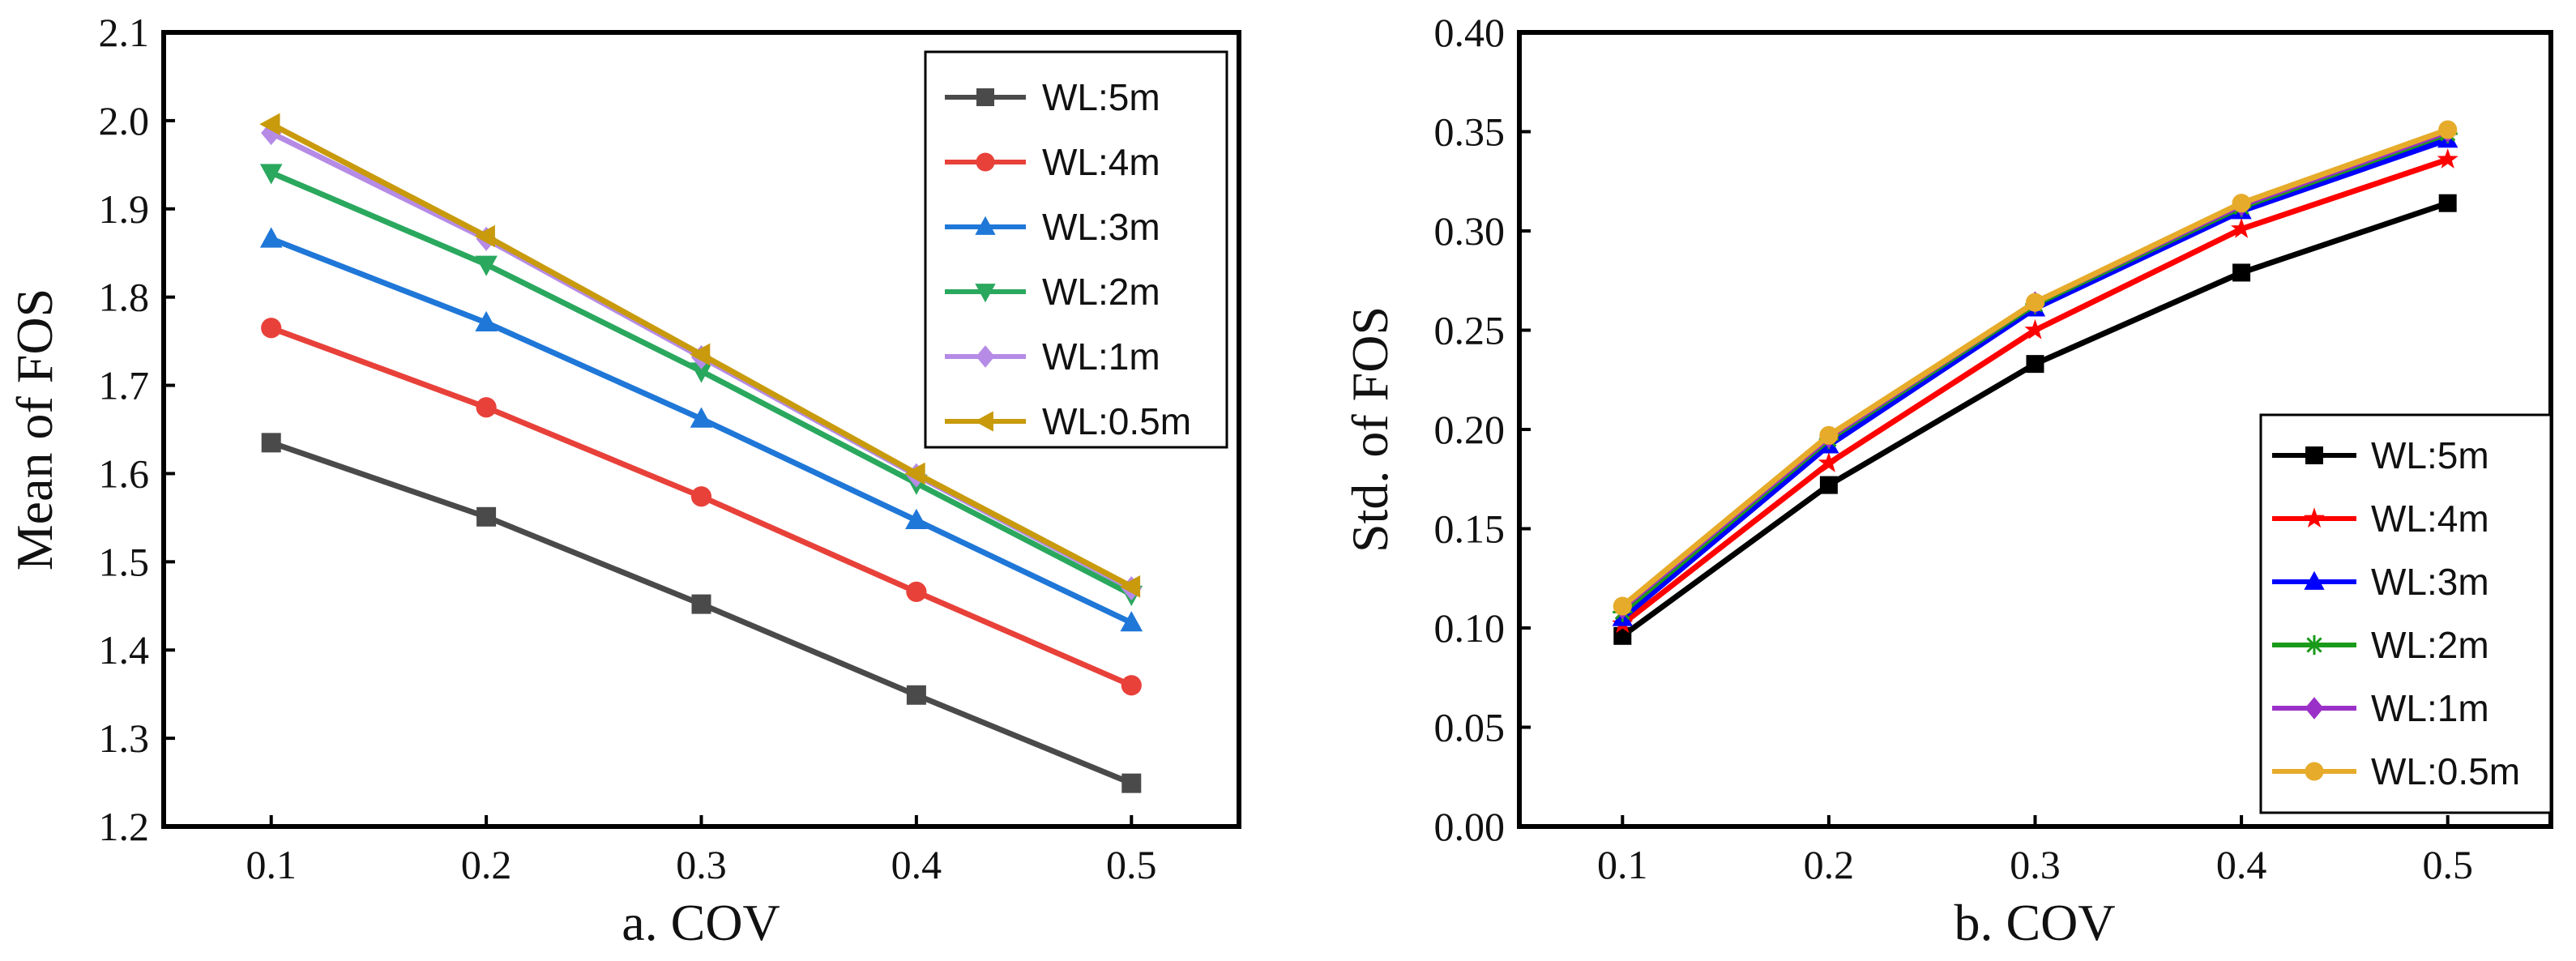 This screenshot has width=2576, height=961. Describe the element at coordinates (1101, 292) in the screenshot. I see `legend-label: WL:2m` at that location.